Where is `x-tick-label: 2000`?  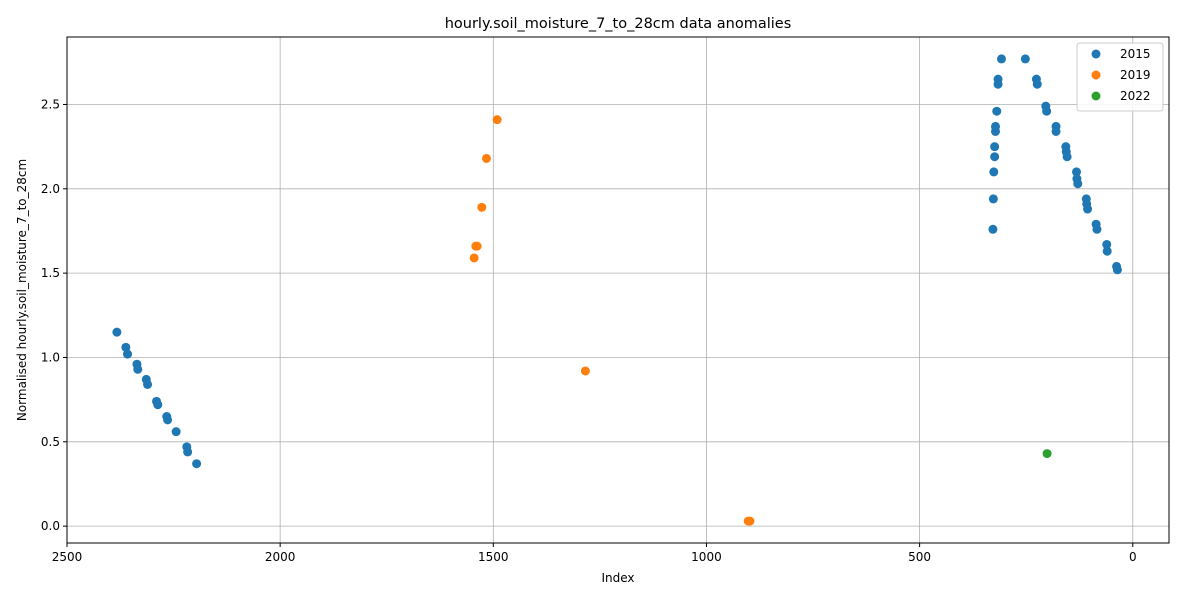 x-tick-label: 2000 is located at coordinates (280, 557).